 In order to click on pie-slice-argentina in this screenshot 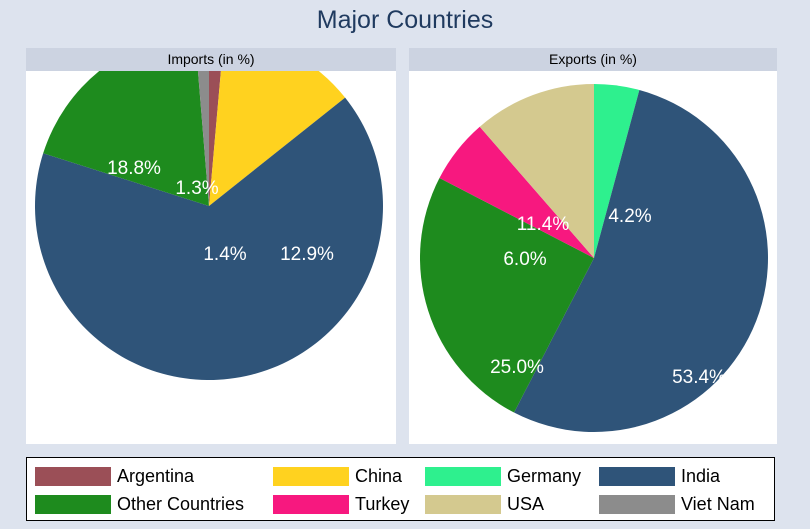, I will do `click(215, 138)`.